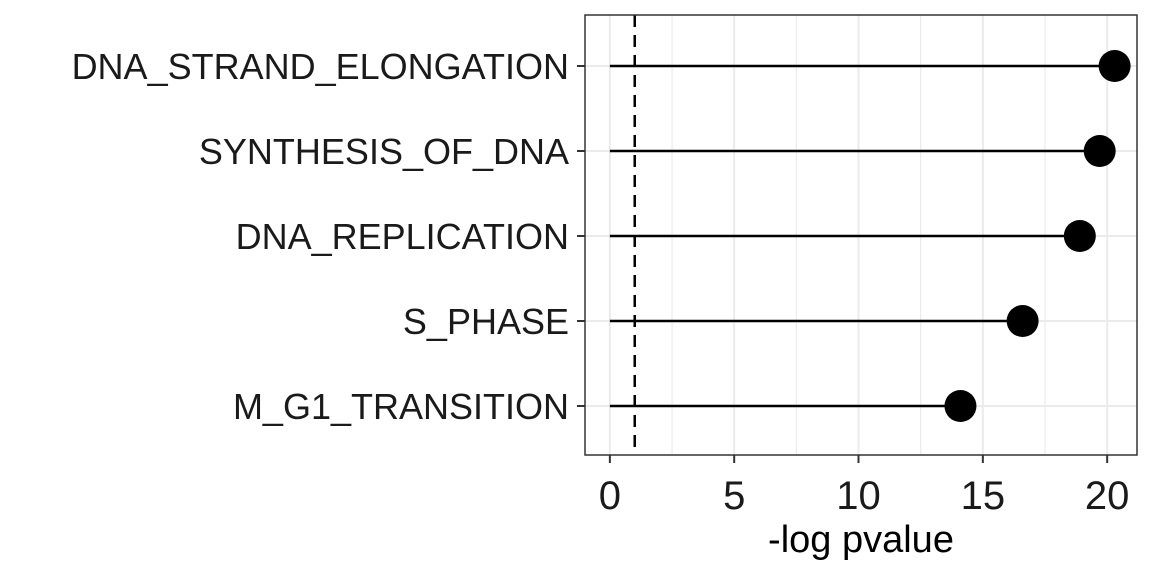 The image size is (1152, 576). What do you see at coordinates (858, 496) in the screenshot?
I see `x-tick-label: 10` at bounding box center [858, 496].